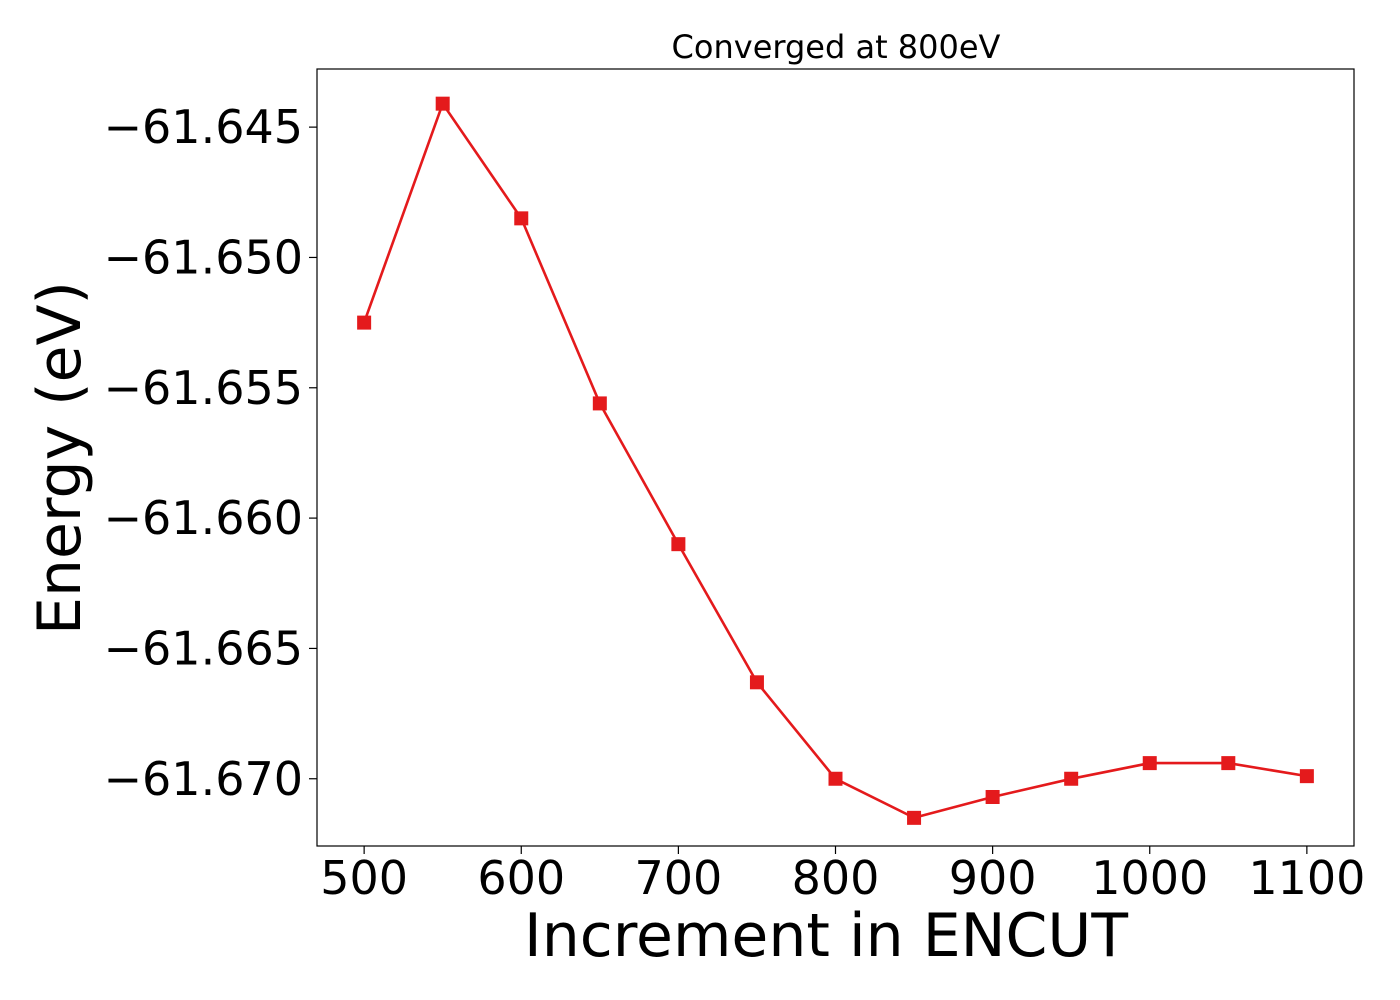  Describe the element at coordinates (60, 458) in the screenshot. I see `y-axis-label: Energy (eV)` at that location.